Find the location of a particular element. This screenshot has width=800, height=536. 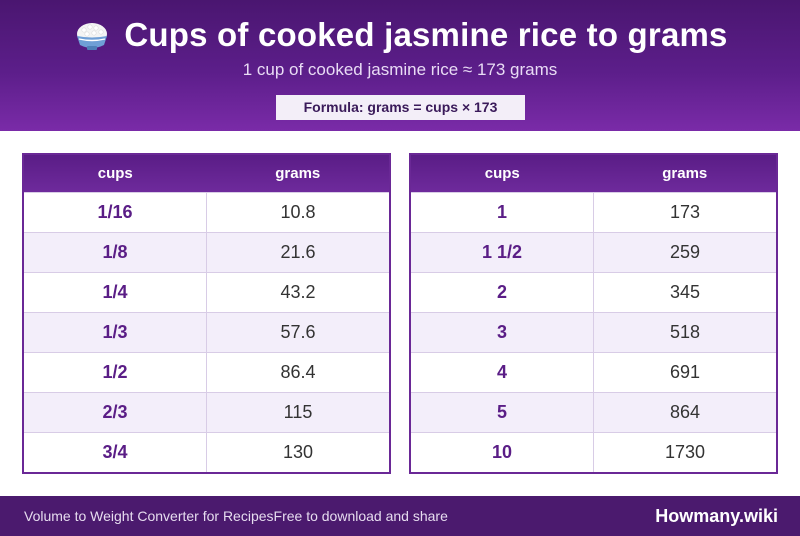

table-row: 1/4 43.2 is located at coordinates (206, 291).